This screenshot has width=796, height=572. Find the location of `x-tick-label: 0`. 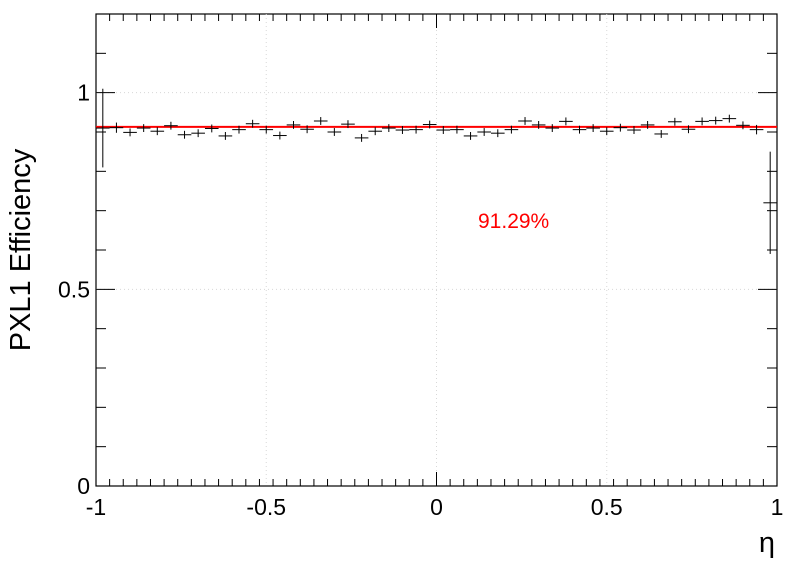

x-tick-label: 0 is located at coordinates (436, 507).